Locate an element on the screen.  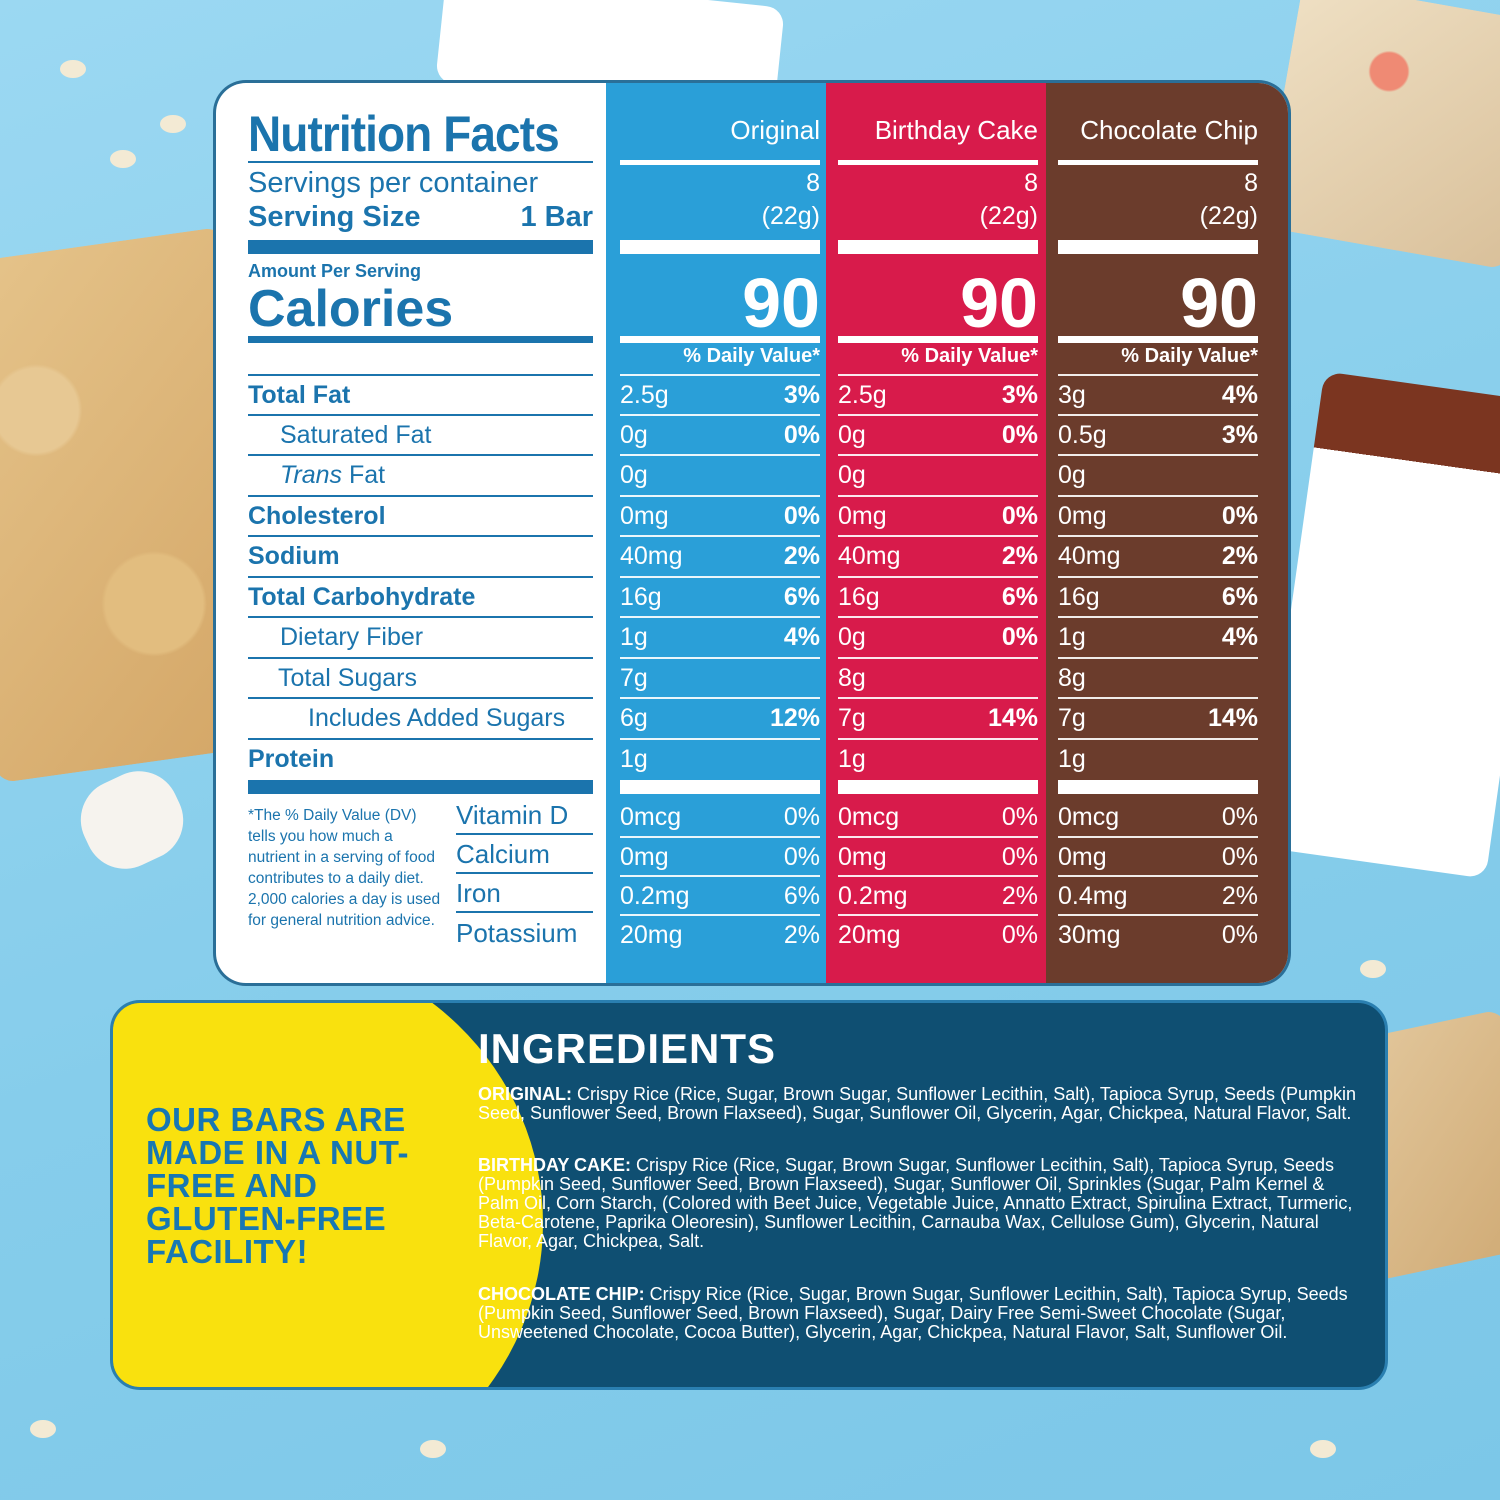
amount: 0.2mg is located at coordinates (873, 895).